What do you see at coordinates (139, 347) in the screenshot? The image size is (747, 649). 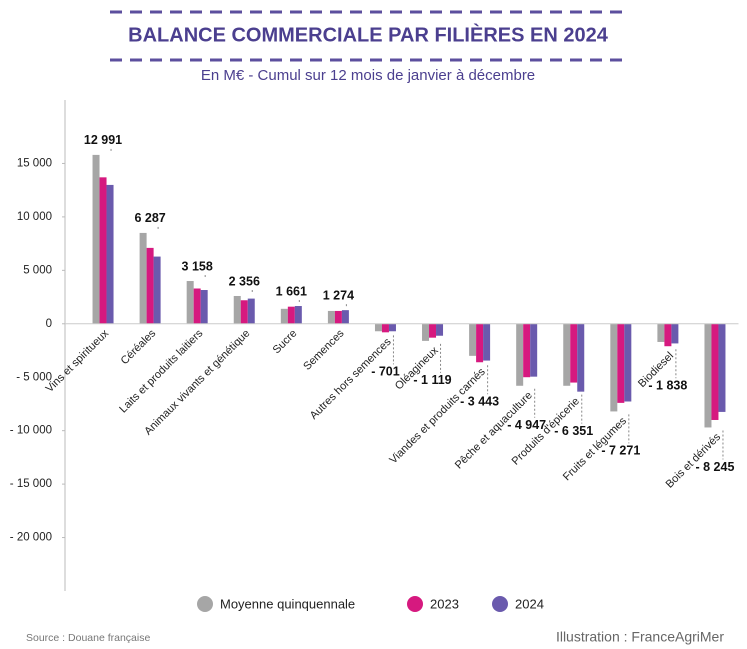 I see `x-tick-label: Céréales` at bounding box center [139, 347].